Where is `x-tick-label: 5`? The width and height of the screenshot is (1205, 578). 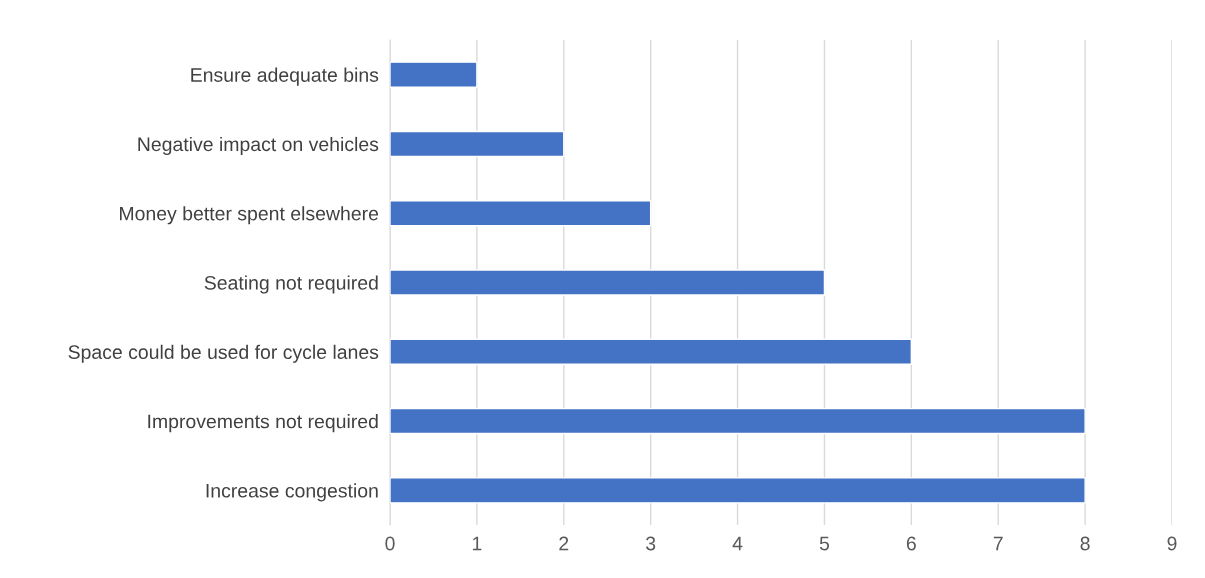 x-tick-label: 5 is located at coordinates (824, 543).